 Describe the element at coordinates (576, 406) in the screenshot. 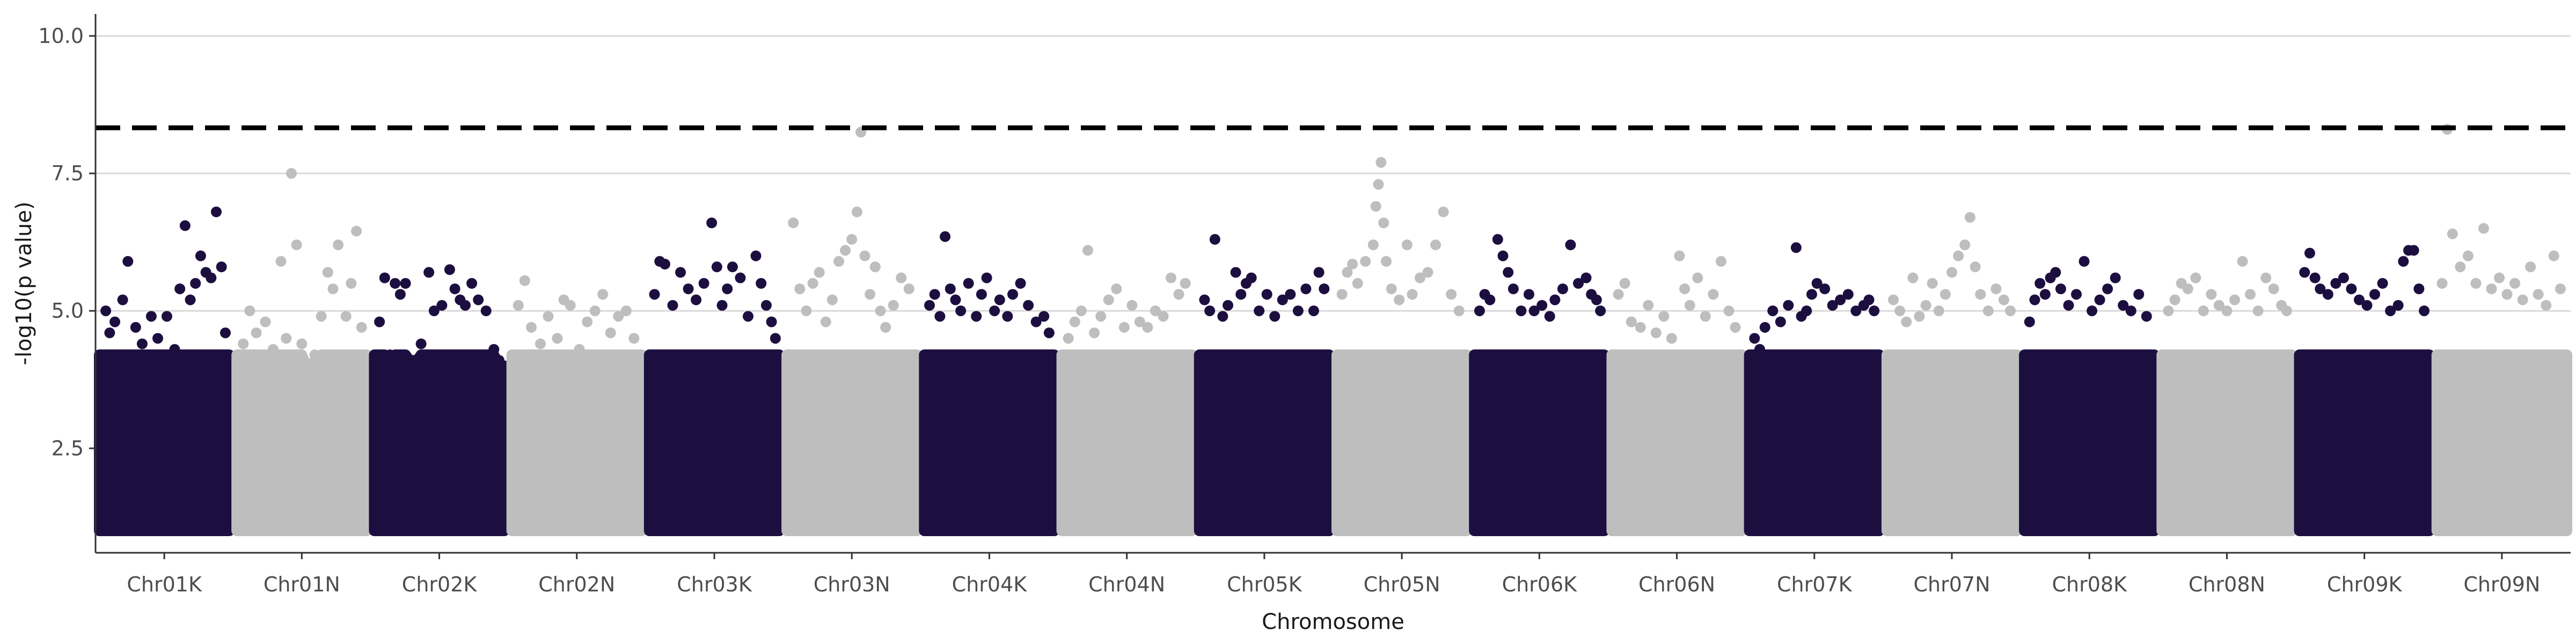

I see `cluster-Chr02N` at that location.